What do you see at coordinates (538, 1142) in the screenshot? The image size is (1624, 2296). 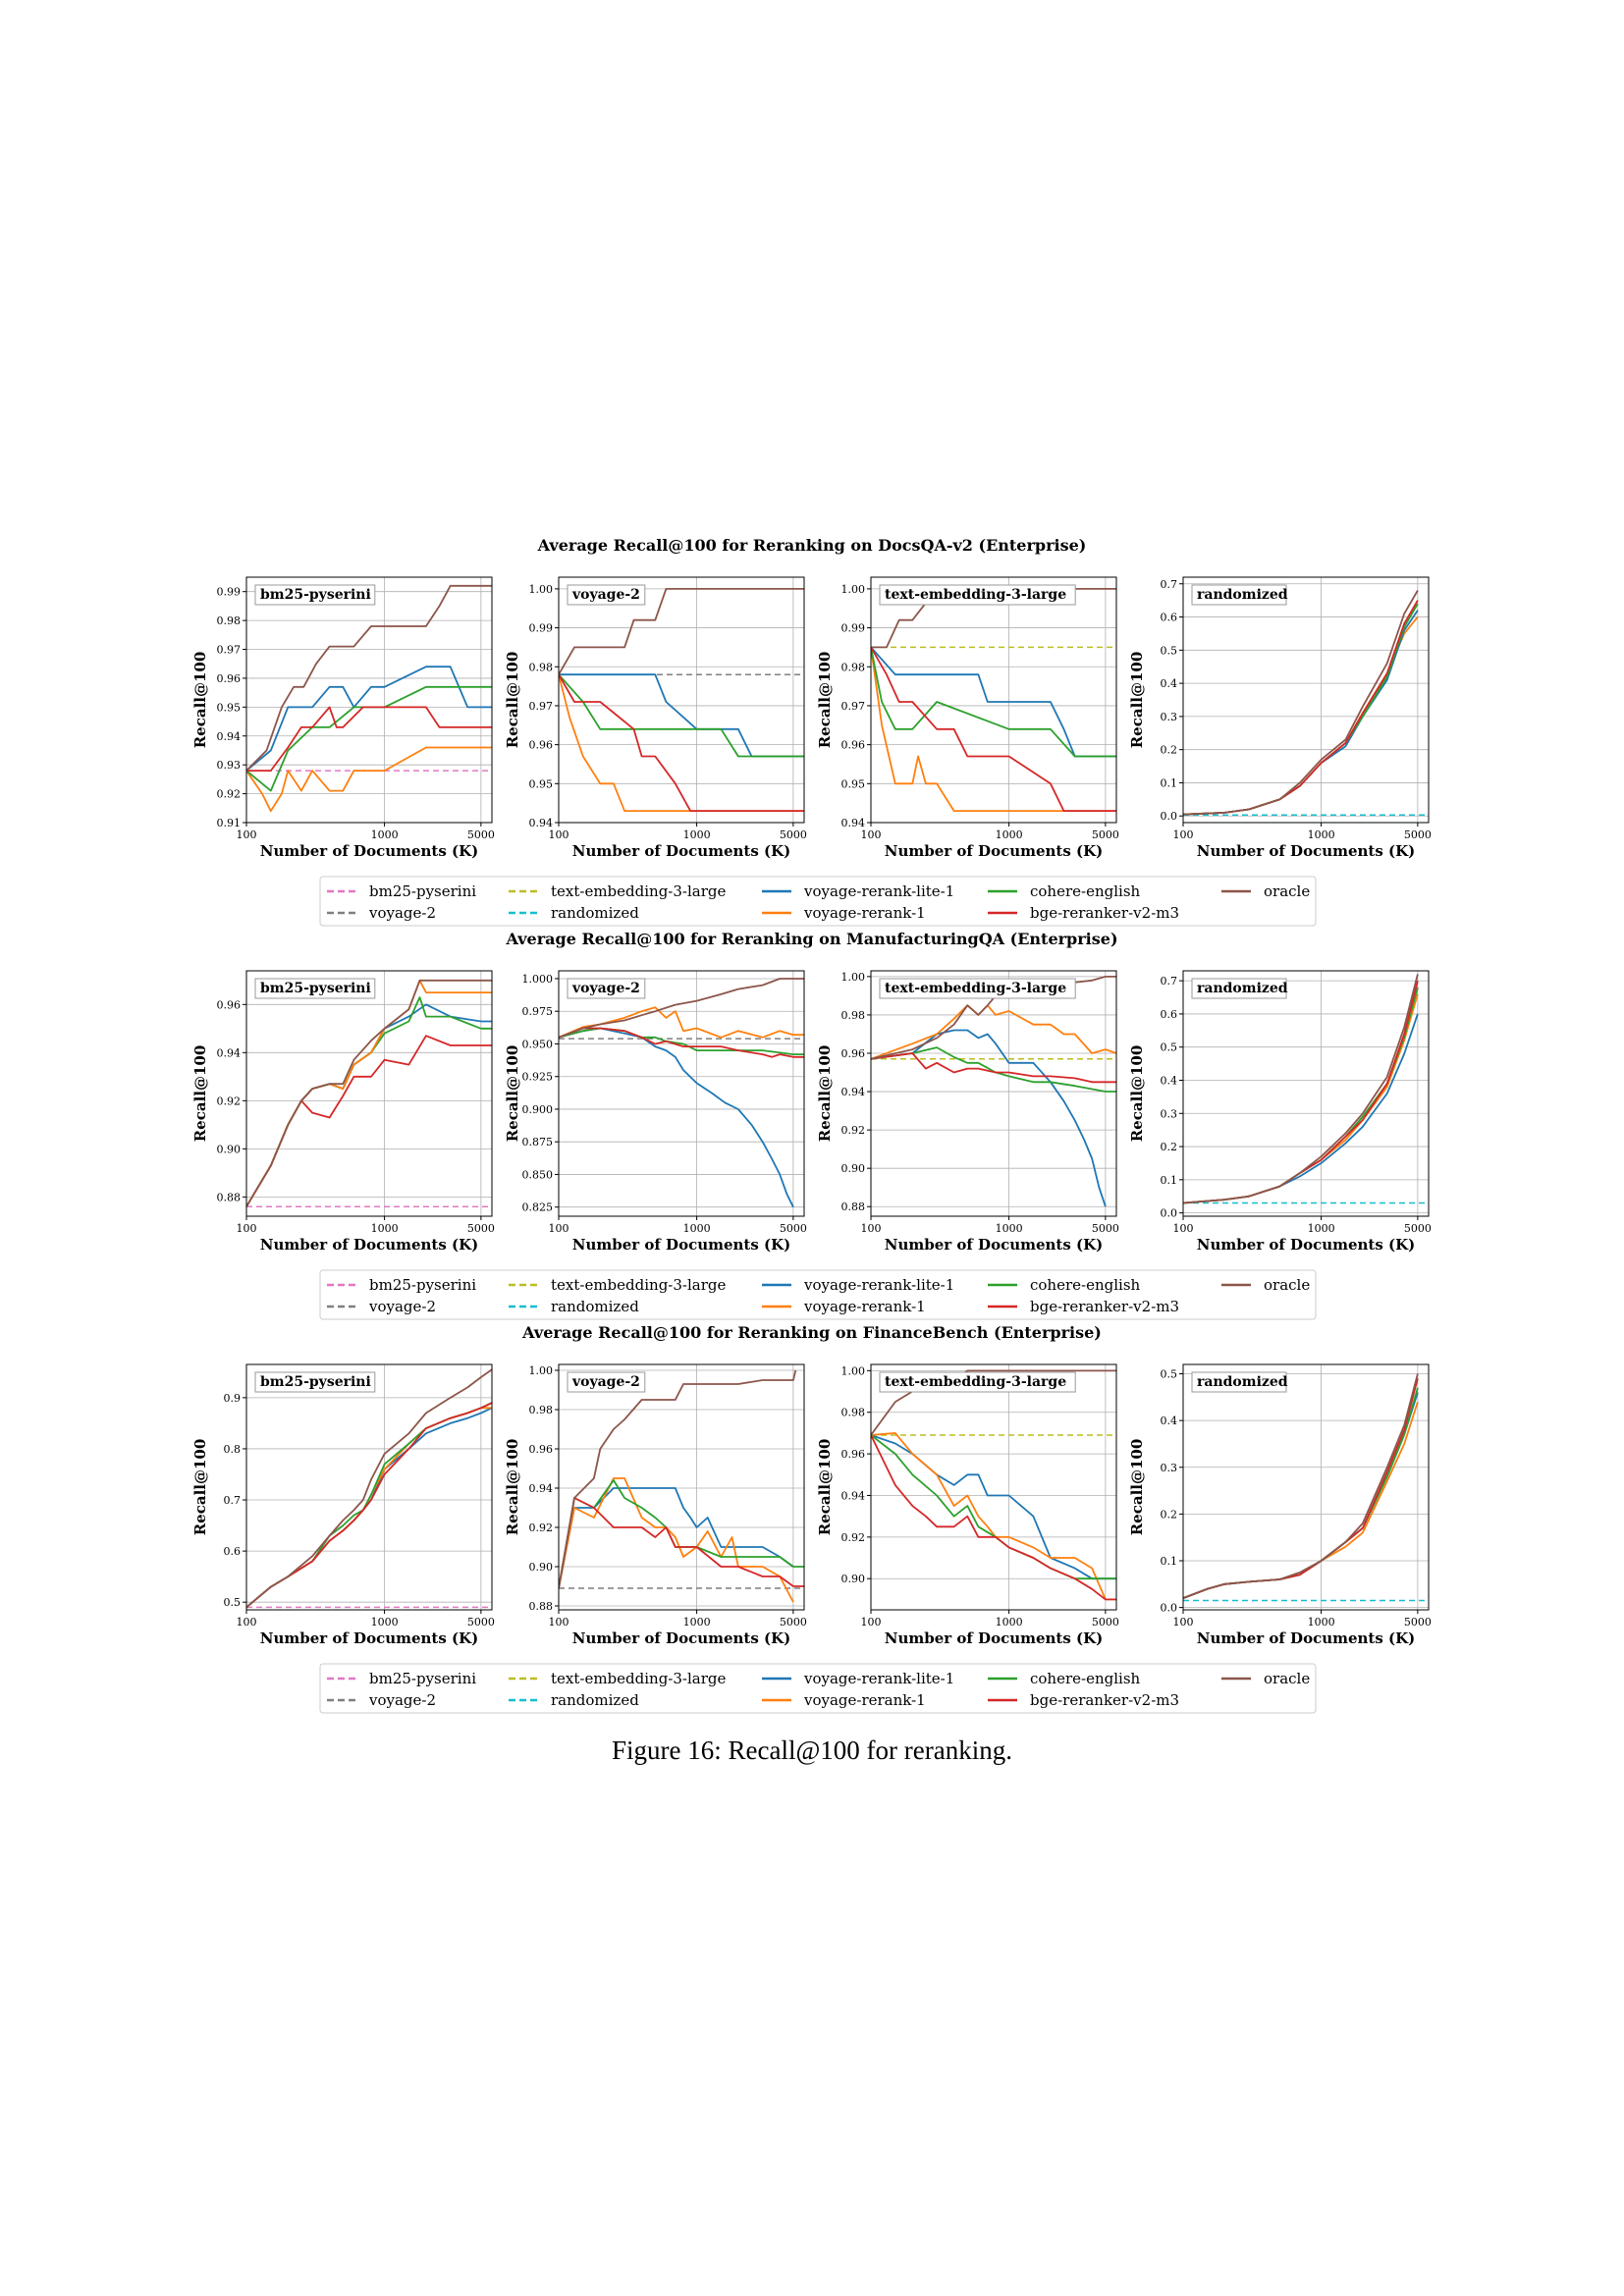 I see `y-tick-label: 0.875` at bounding box center [538, 1142].